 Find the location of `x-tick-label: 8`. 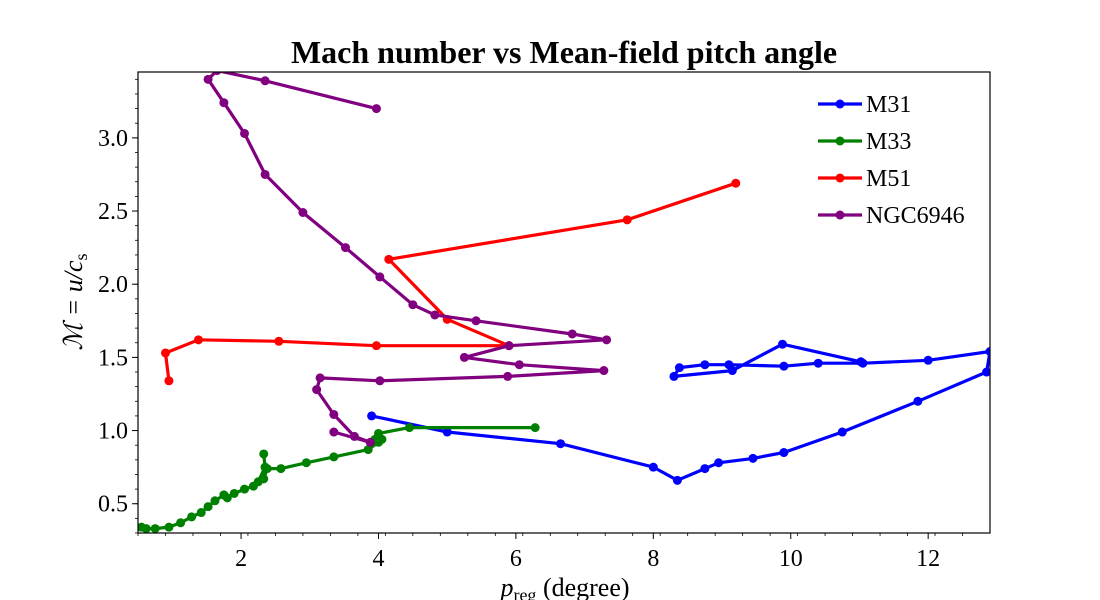

x-tick-label: 8 is located at coordinates (653, 559).